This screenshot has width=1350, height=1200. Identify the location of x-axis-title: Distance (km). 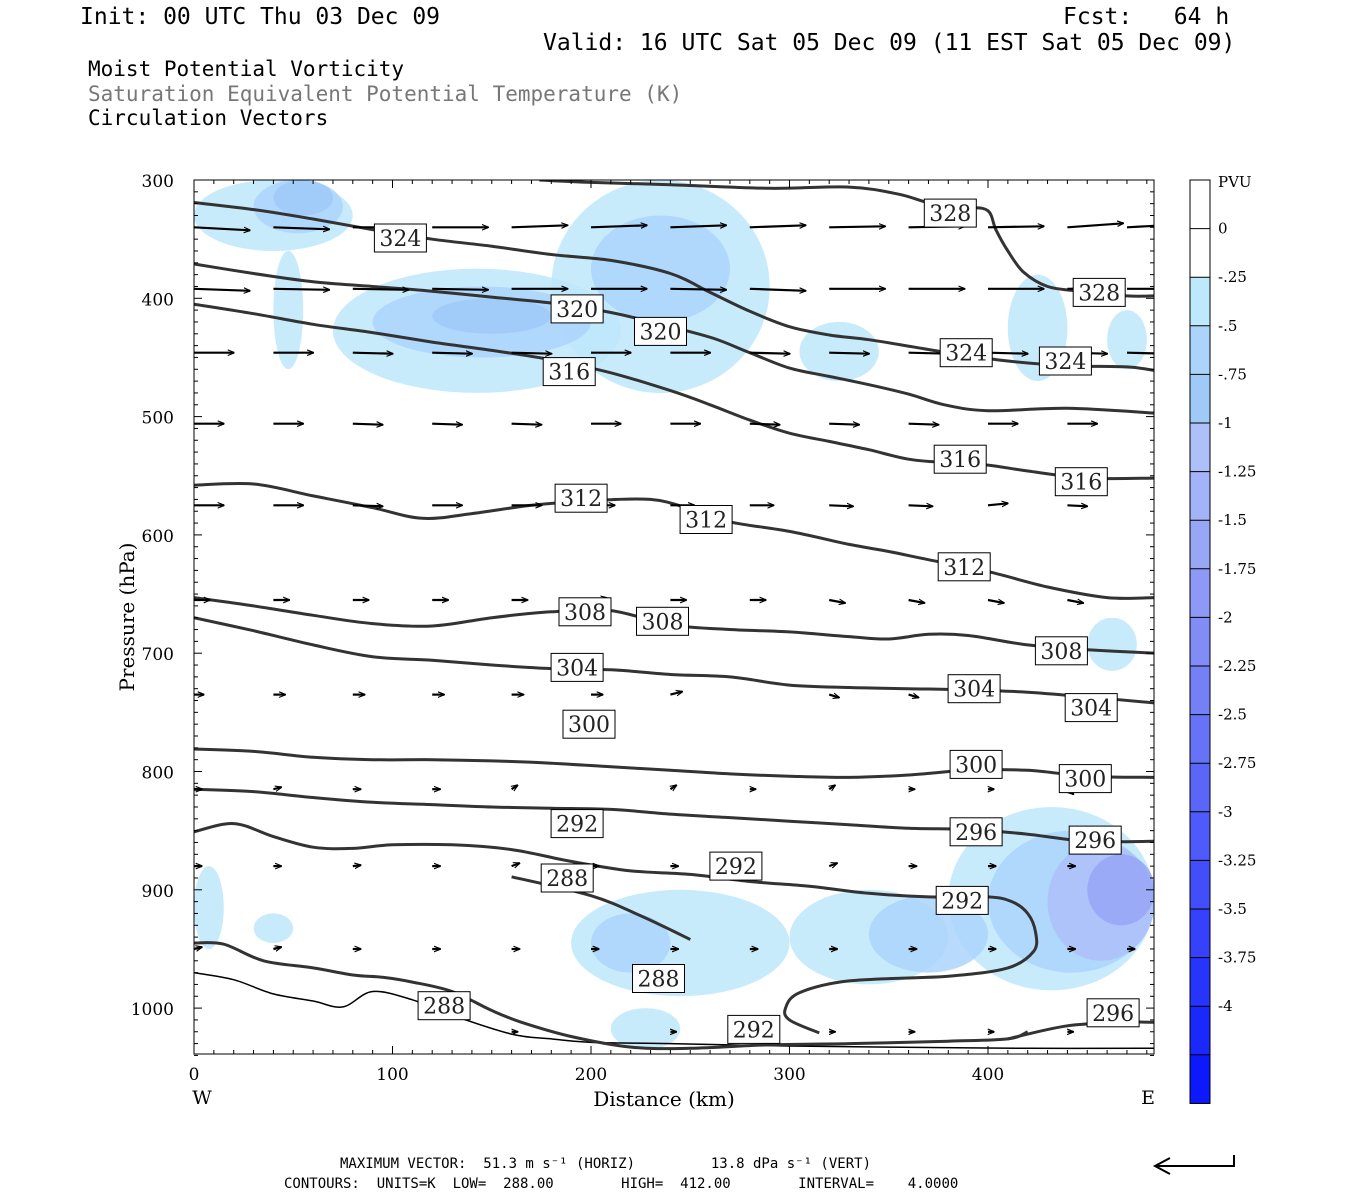
(664, 1099).